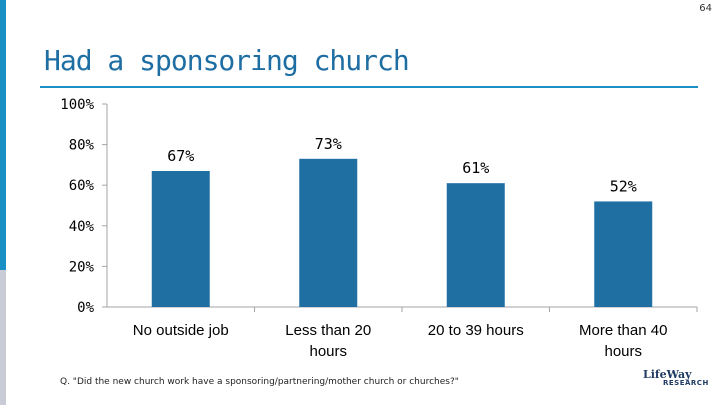  I want to click on title-rule, so click(369, 87).